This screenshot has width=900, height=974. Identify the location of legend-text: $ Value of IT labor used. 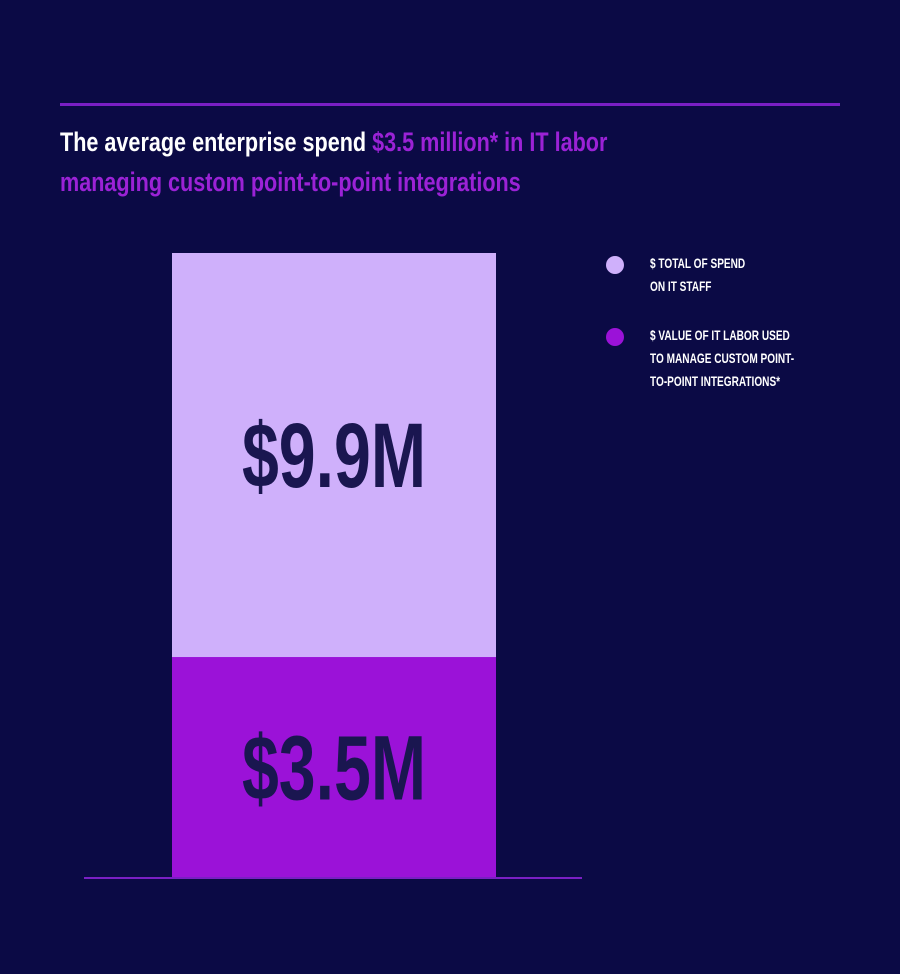
(720, 335).